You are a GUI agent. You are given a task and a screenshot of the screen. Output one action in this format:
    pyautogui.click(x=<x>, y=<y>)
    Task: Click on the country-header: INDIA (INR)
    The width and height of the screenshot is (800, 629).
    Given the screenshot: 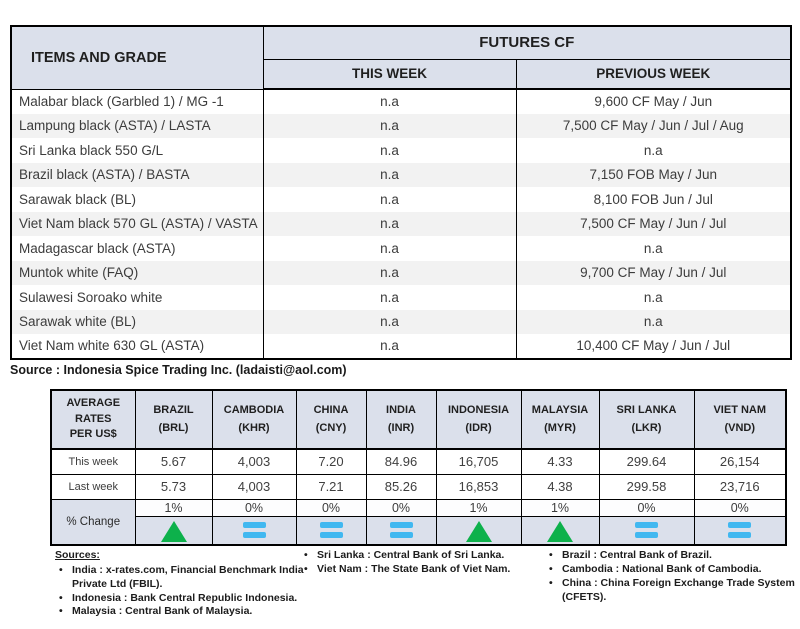 What is the action you would take?
    pyautogui.click(x=401, y=419)
    